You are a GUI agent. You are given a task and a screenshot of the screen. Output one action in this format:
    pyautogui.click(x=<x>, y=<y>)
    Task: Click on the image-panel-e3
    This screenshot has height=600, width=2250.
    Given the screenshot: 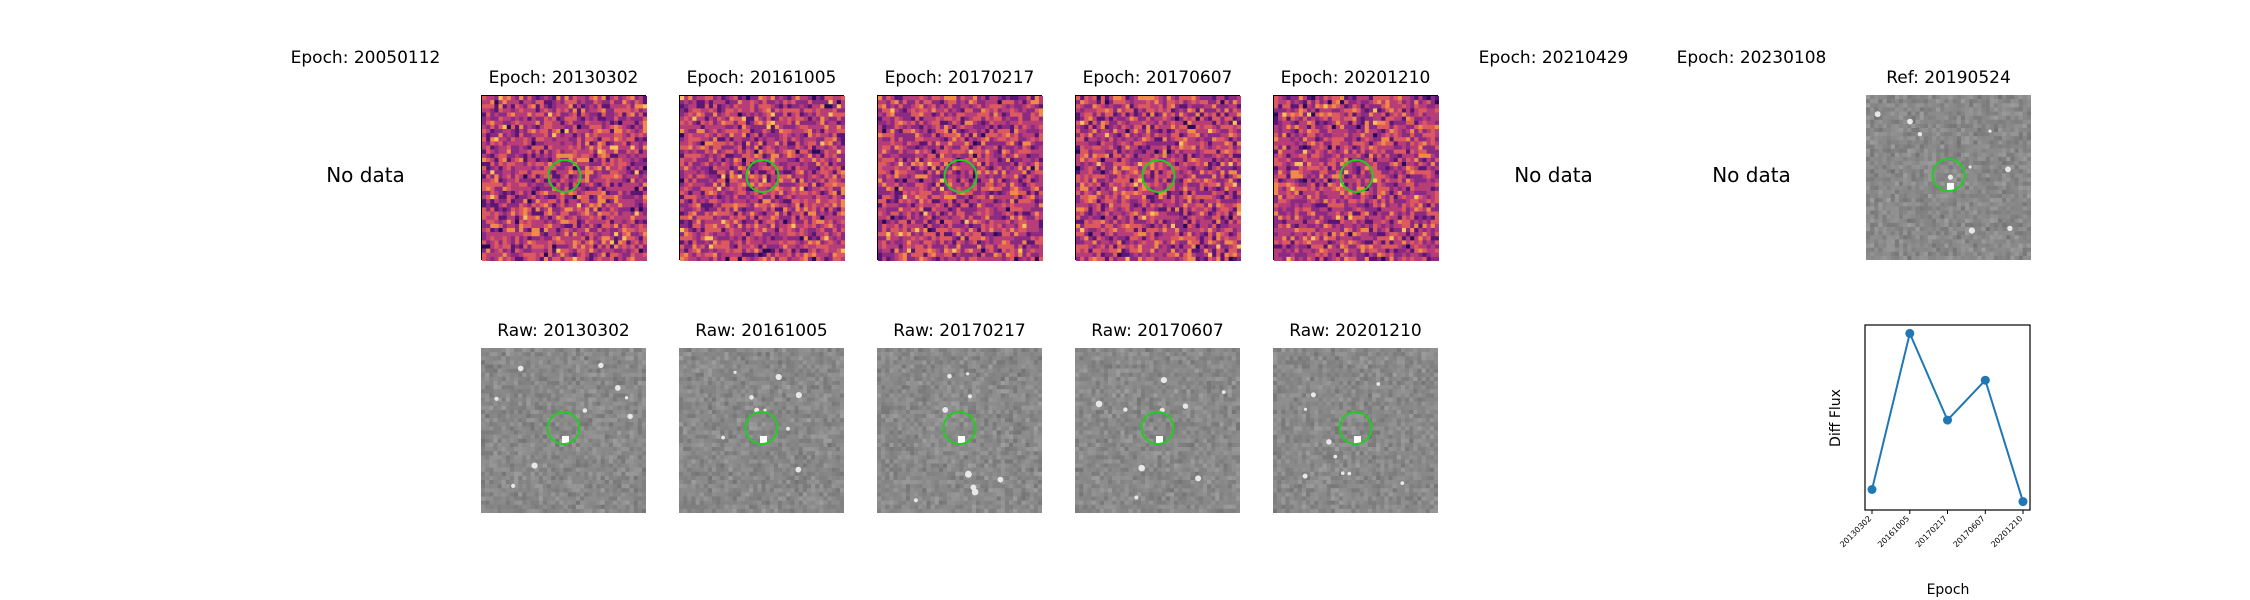 What is the action you would take?
    pyautogui.click(x=762, y=178)
    